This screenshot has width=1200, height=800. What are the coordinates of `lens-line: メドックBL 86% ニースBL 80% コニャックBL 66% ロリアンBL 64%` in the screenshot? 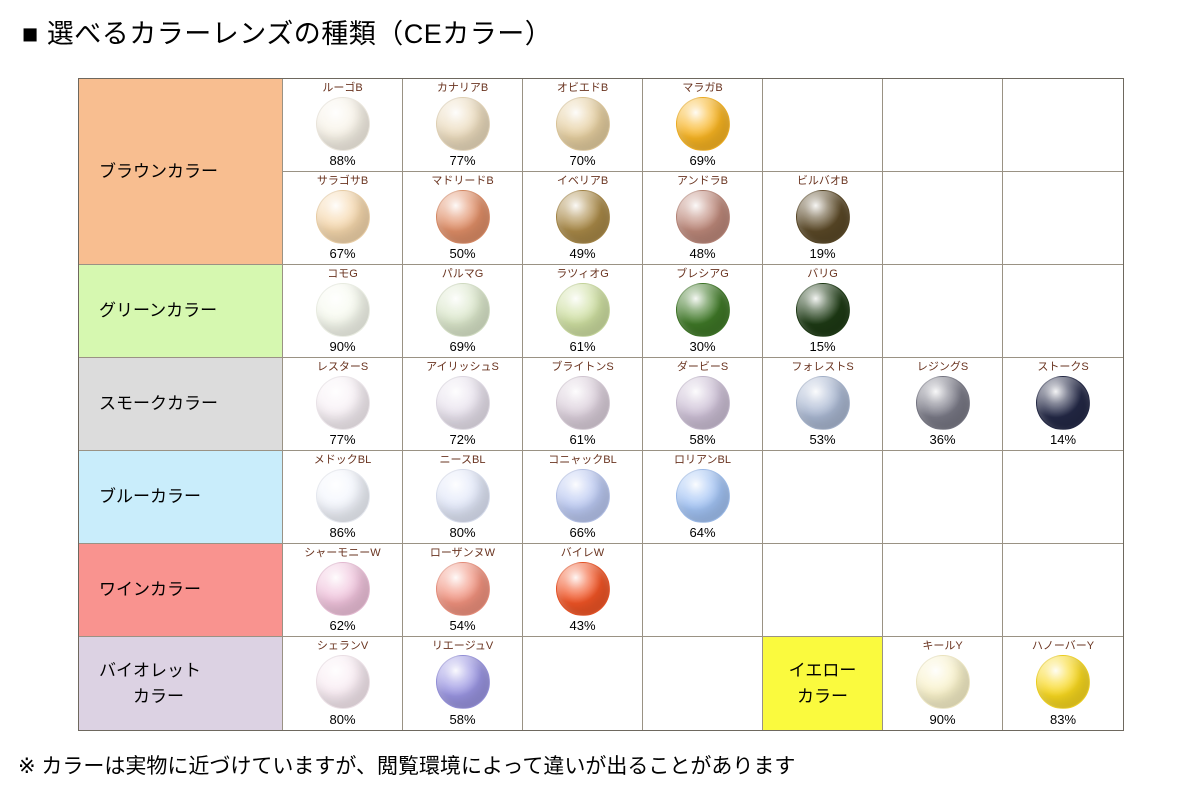 It's located at (703, 497).